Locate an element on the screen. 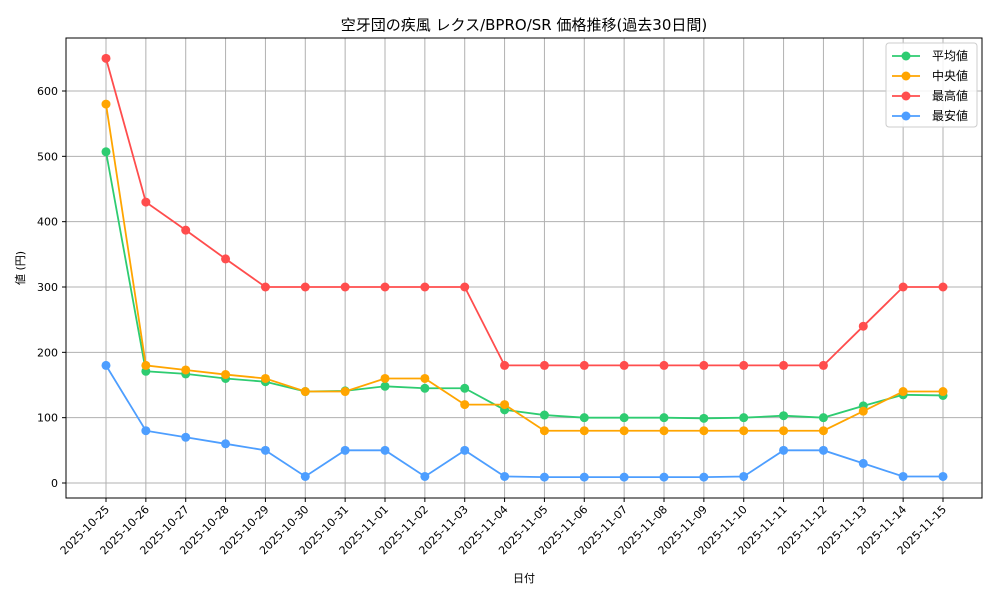 The image size is (1000, 604). y-axis: 0 100 200 300 400 500 600 is located at coordinates (51, 287).